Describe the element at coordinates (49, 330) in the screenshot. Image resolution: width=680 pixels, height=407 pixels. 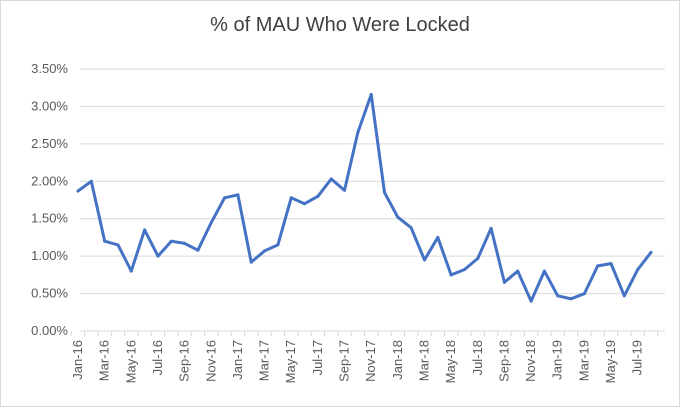
I see `y-tick-label: 0.00%` at that location.